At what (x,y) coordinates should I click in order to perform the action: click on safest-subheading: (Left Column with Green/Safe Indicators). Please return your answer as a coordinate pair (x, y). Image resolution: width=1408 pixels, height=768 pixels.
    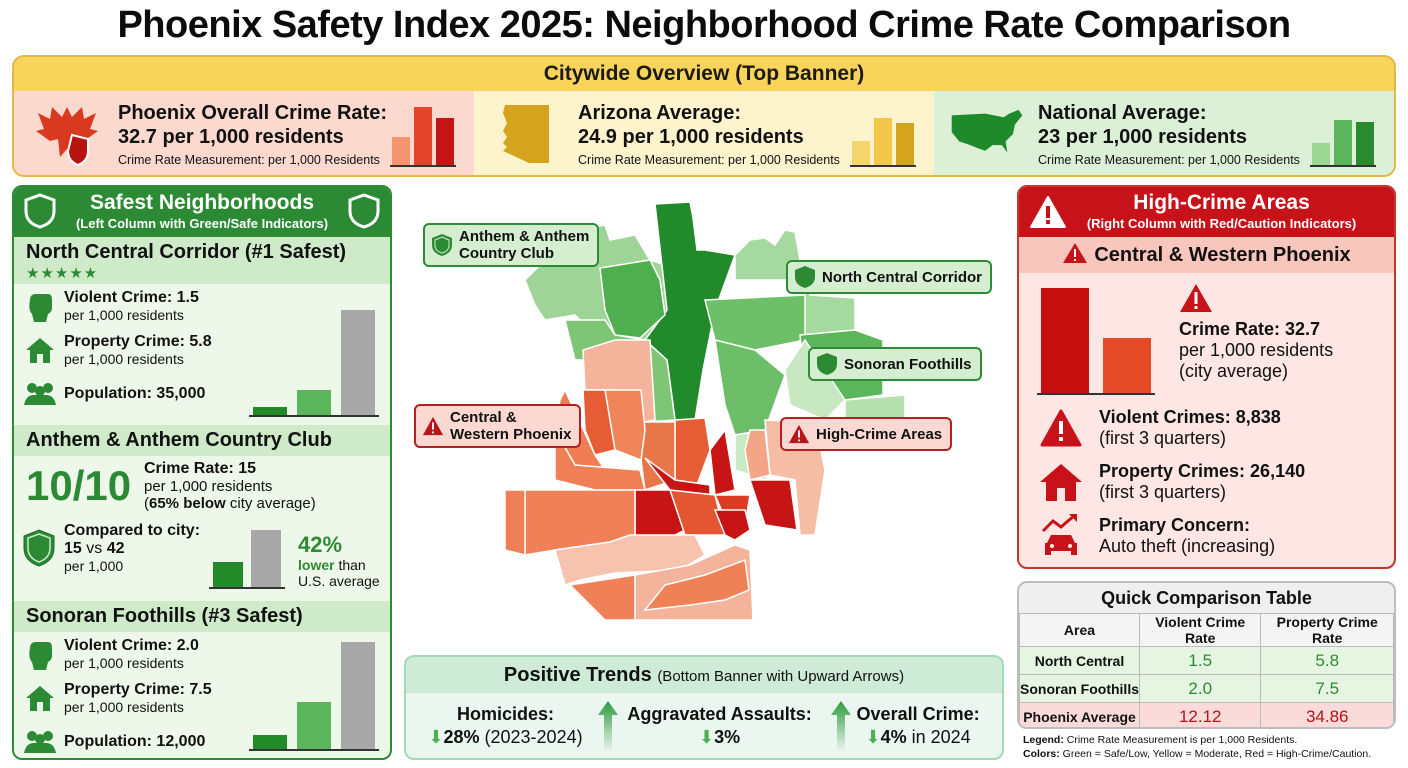
    Looking at the image, I should click on (202, 223).